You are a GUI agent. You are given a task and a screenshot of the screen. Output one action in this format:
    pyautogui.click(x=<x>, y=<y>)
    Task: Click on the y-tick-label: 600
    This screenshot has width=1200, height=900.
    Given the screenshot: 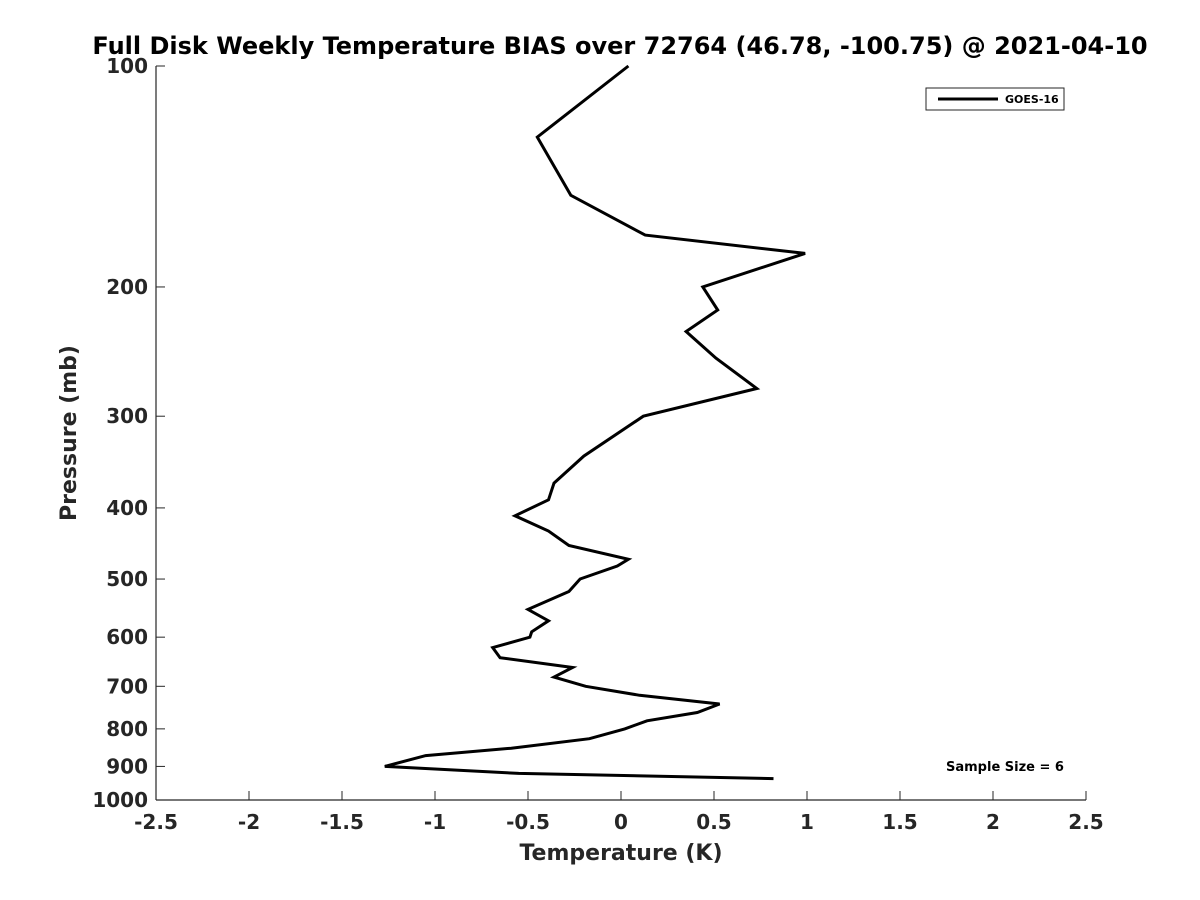 What is the action you would take?
    pyautogui.click(x=127, y=637)
    